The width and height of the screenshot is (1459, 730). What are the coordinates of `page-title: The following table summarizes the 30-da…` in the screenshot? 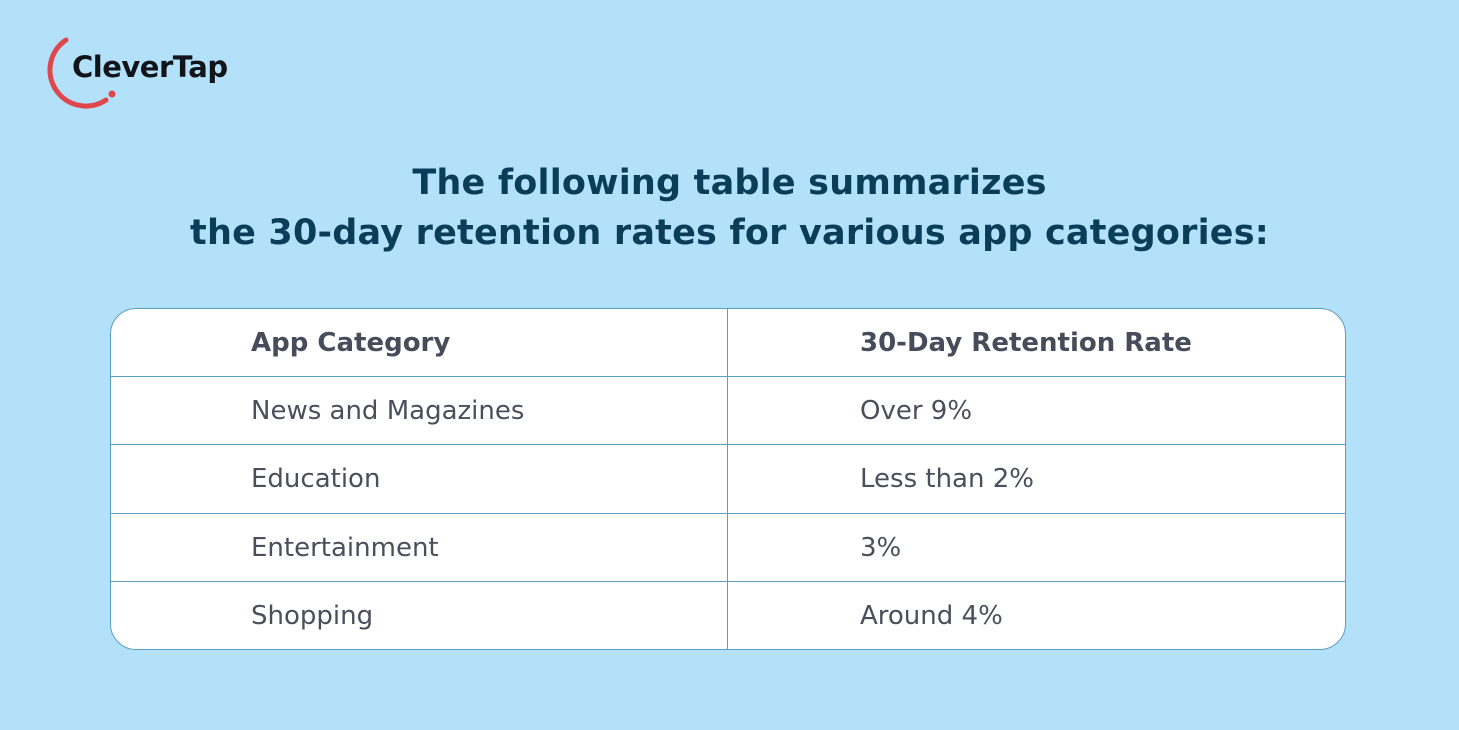 It's located at (729, 208).